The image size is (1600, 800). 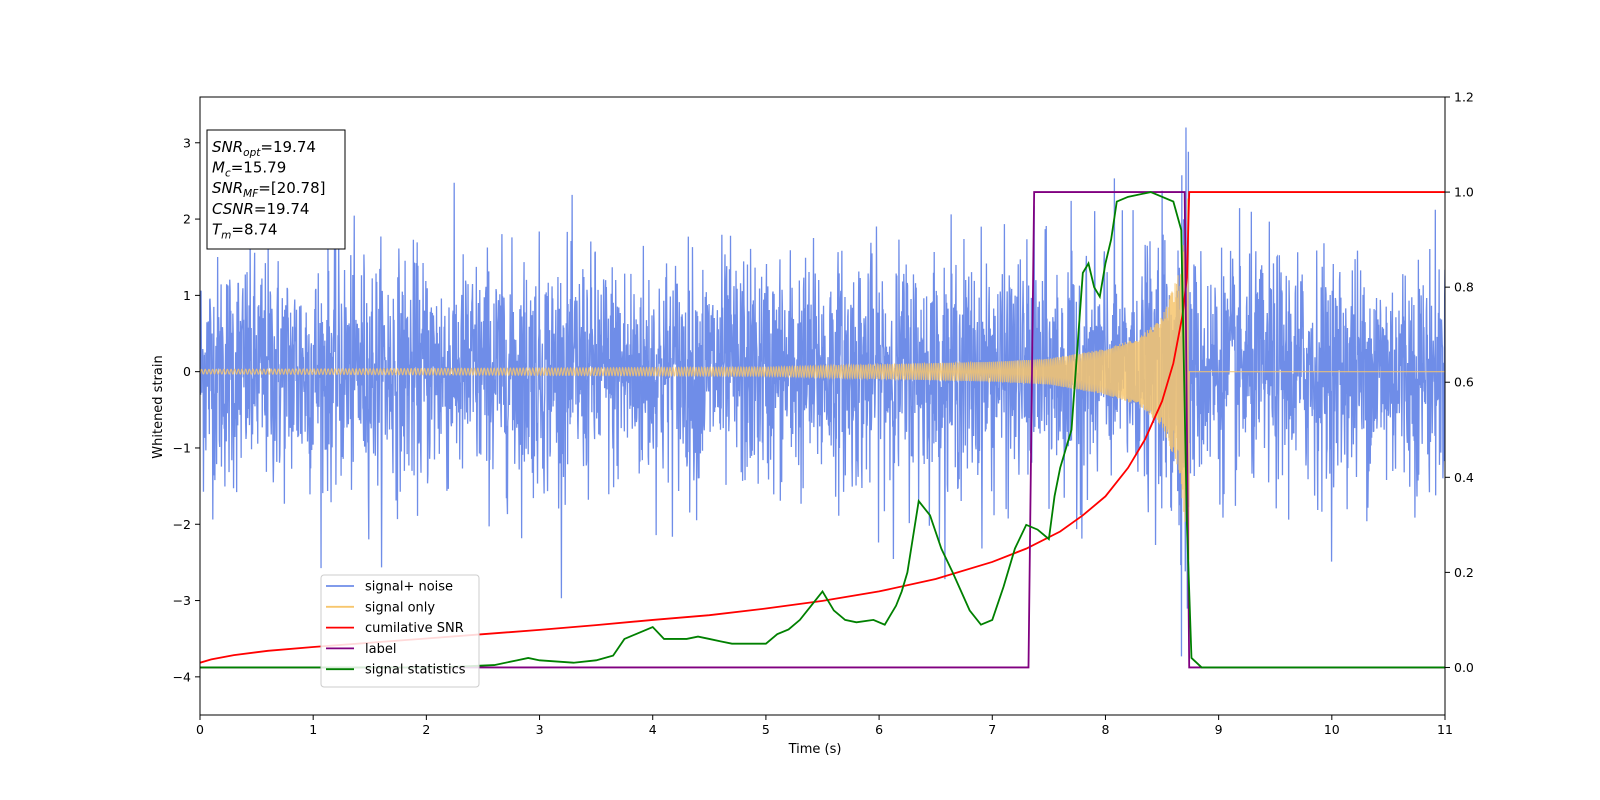 What do you see at coordinates (187, 142) in the screenshot?
I see `y-tick-label: 3` at bounding box center [187, 142].